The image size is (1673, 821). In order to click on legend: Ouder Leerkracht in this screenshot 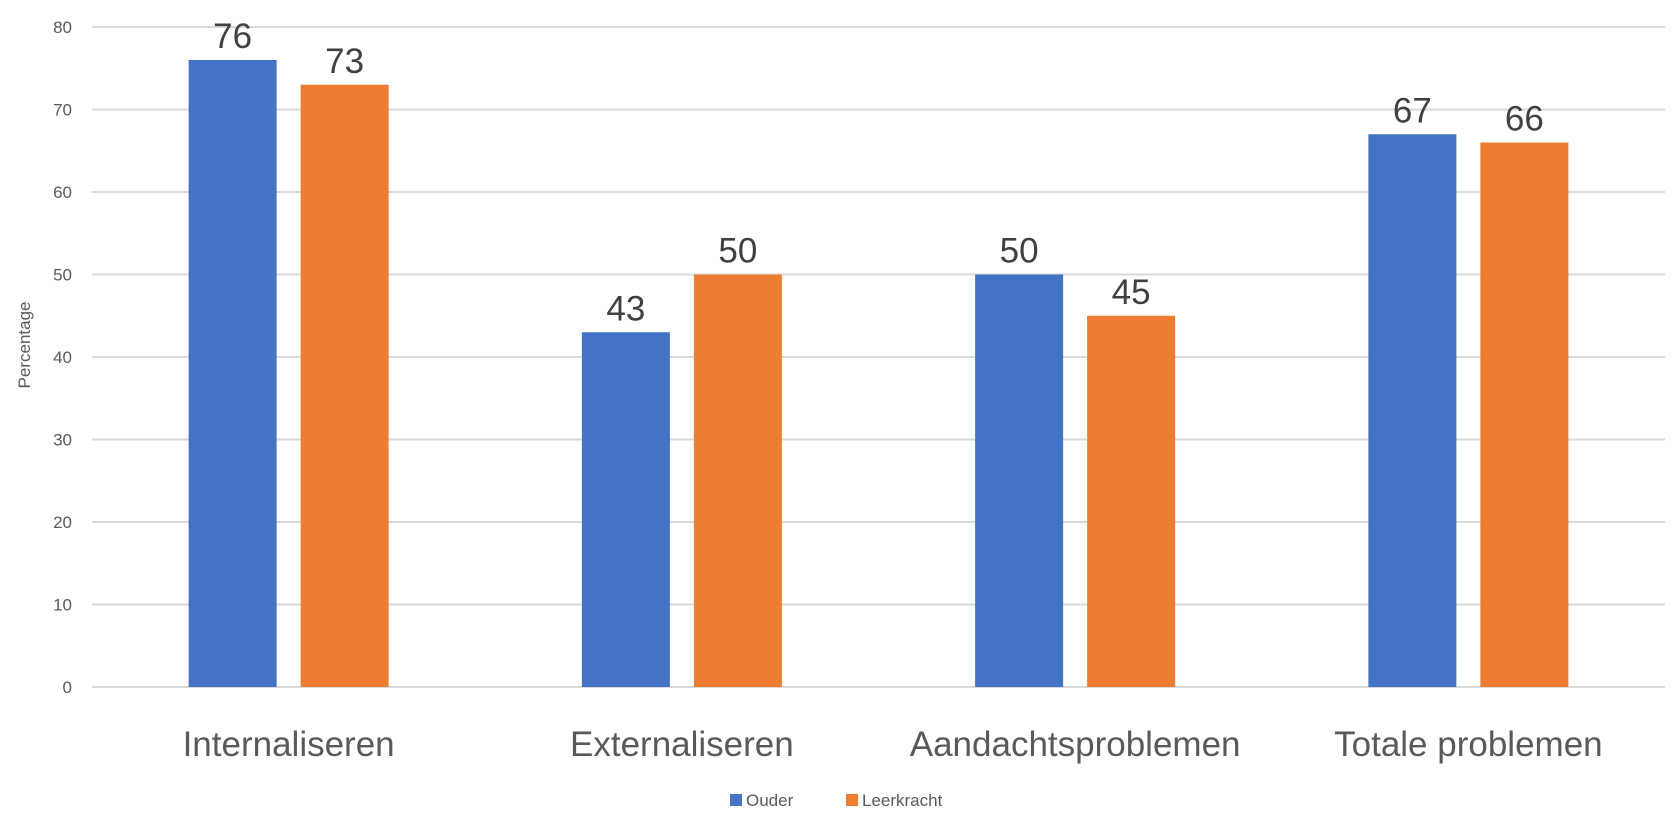, I will do `click(836, 800)`.